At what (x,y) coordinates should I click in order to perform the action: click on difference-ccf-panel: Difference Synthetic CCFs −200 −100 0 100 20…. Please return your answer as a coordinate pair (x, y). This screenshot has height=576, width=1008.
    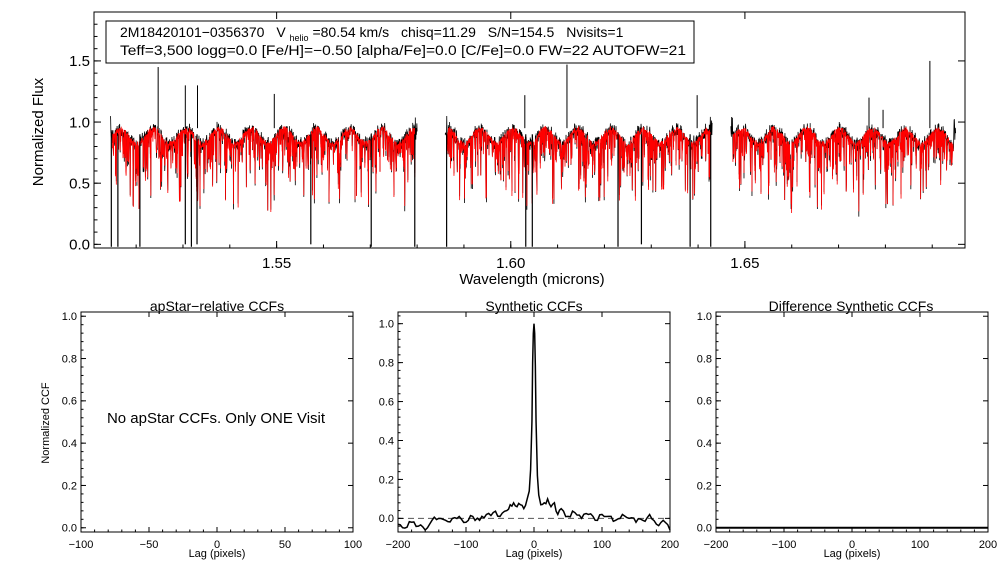
    Looking at the image, I should click on (847, 429).